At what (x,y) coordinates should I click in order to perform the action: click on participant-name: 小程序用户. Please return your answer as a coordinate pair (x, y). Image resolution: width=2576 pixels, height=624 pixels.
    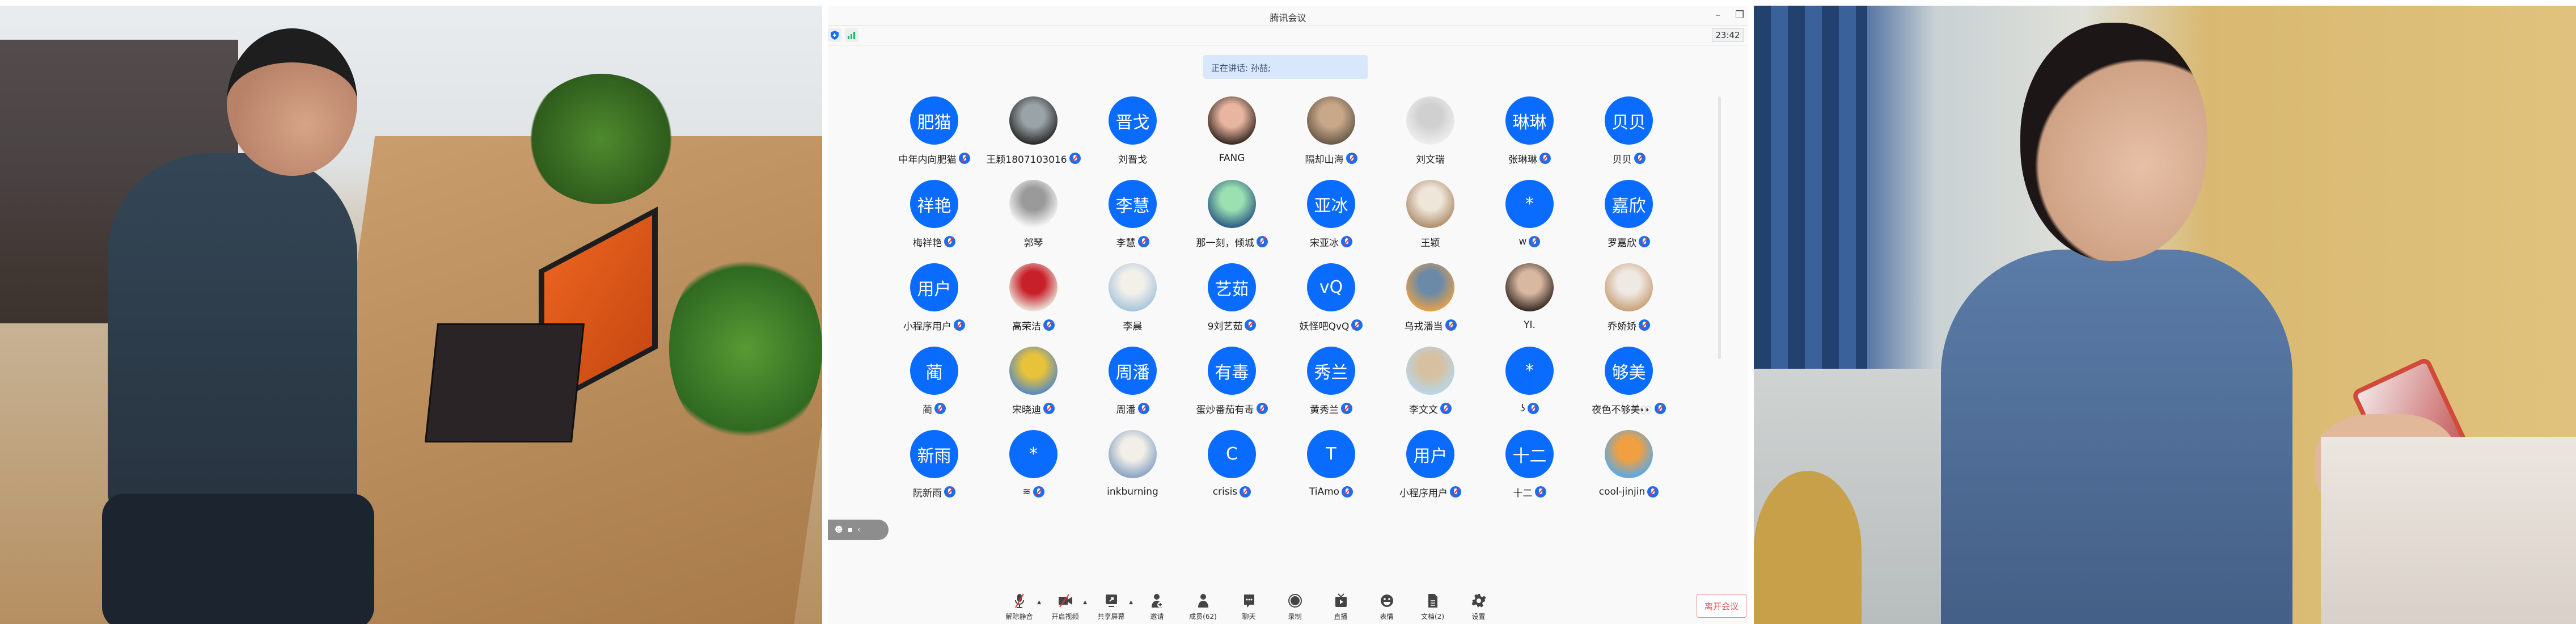
    Looking at the image, I should click on (927, 326).